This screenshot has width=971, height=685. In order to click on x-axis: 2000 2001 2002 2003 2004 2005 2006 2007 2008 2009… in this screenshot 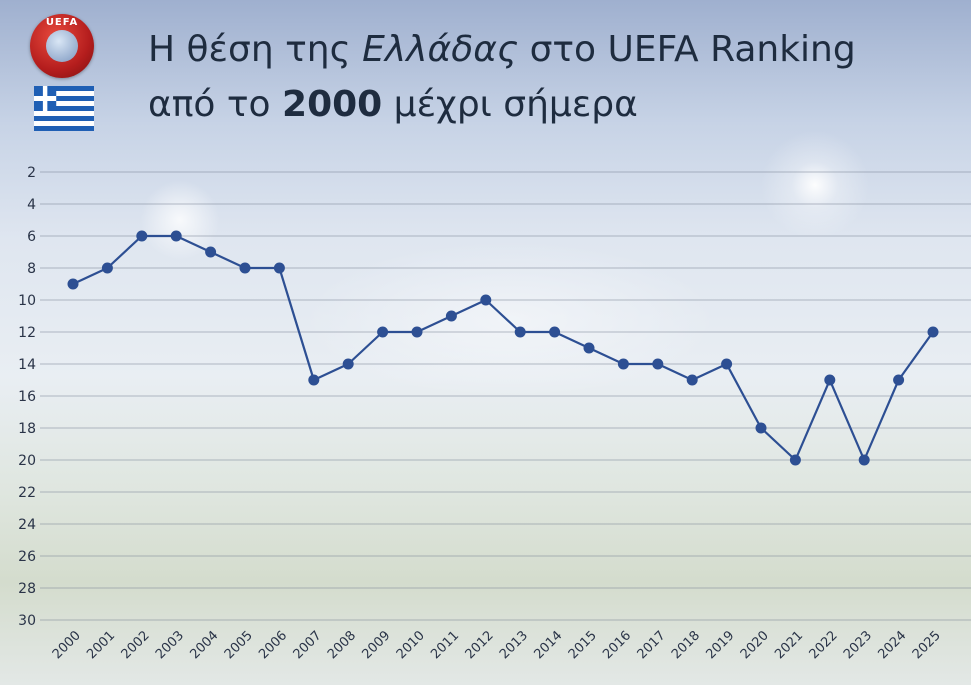, I will do `click(497, 645)`.